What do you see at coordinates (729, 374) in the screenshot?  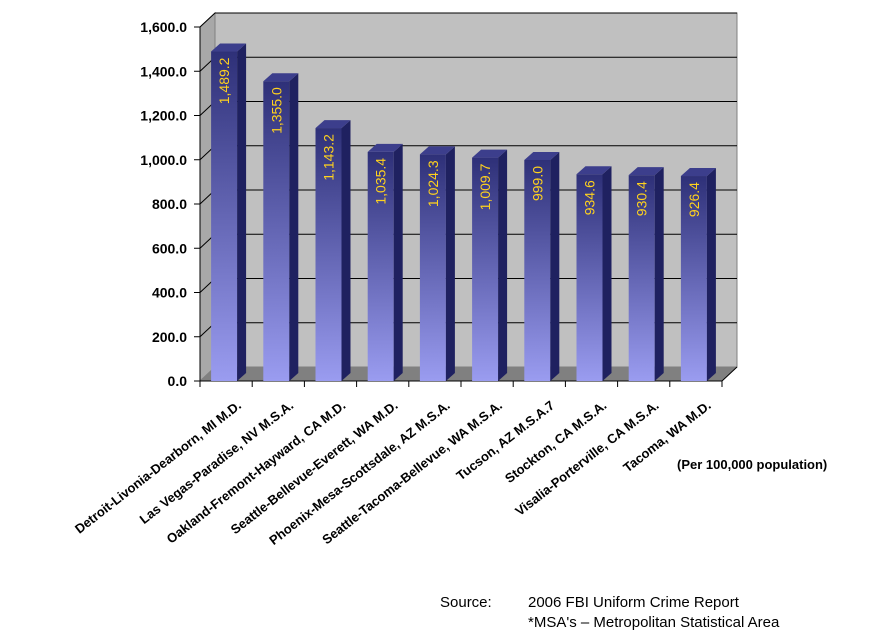 I see `x-axis-depth-line` at bounding box center [729, 374].